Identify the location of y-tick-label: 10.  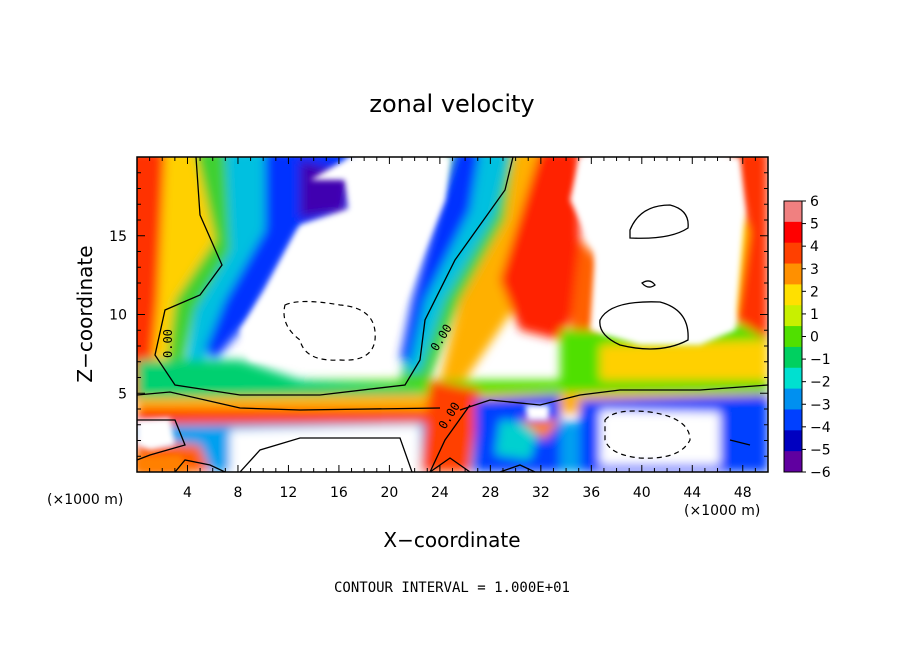
(118, 316).